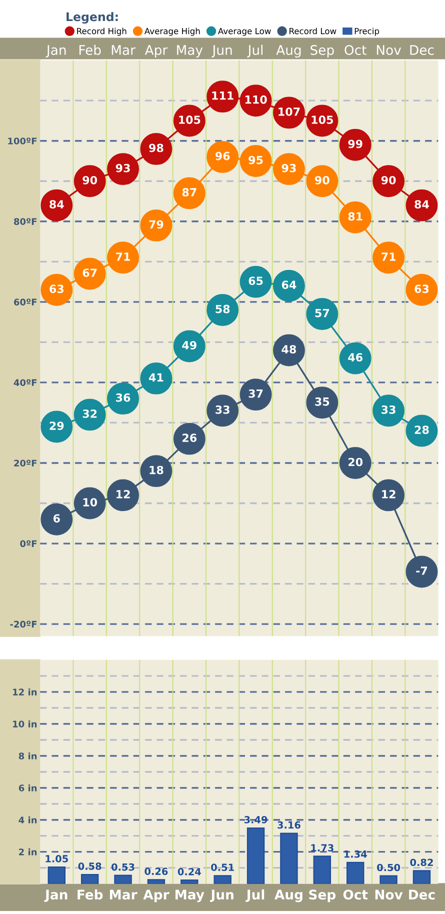 The height and width of the screenshot is (914, 445). I want to click on y-tick-label: 40ºF, so click(25, 382).